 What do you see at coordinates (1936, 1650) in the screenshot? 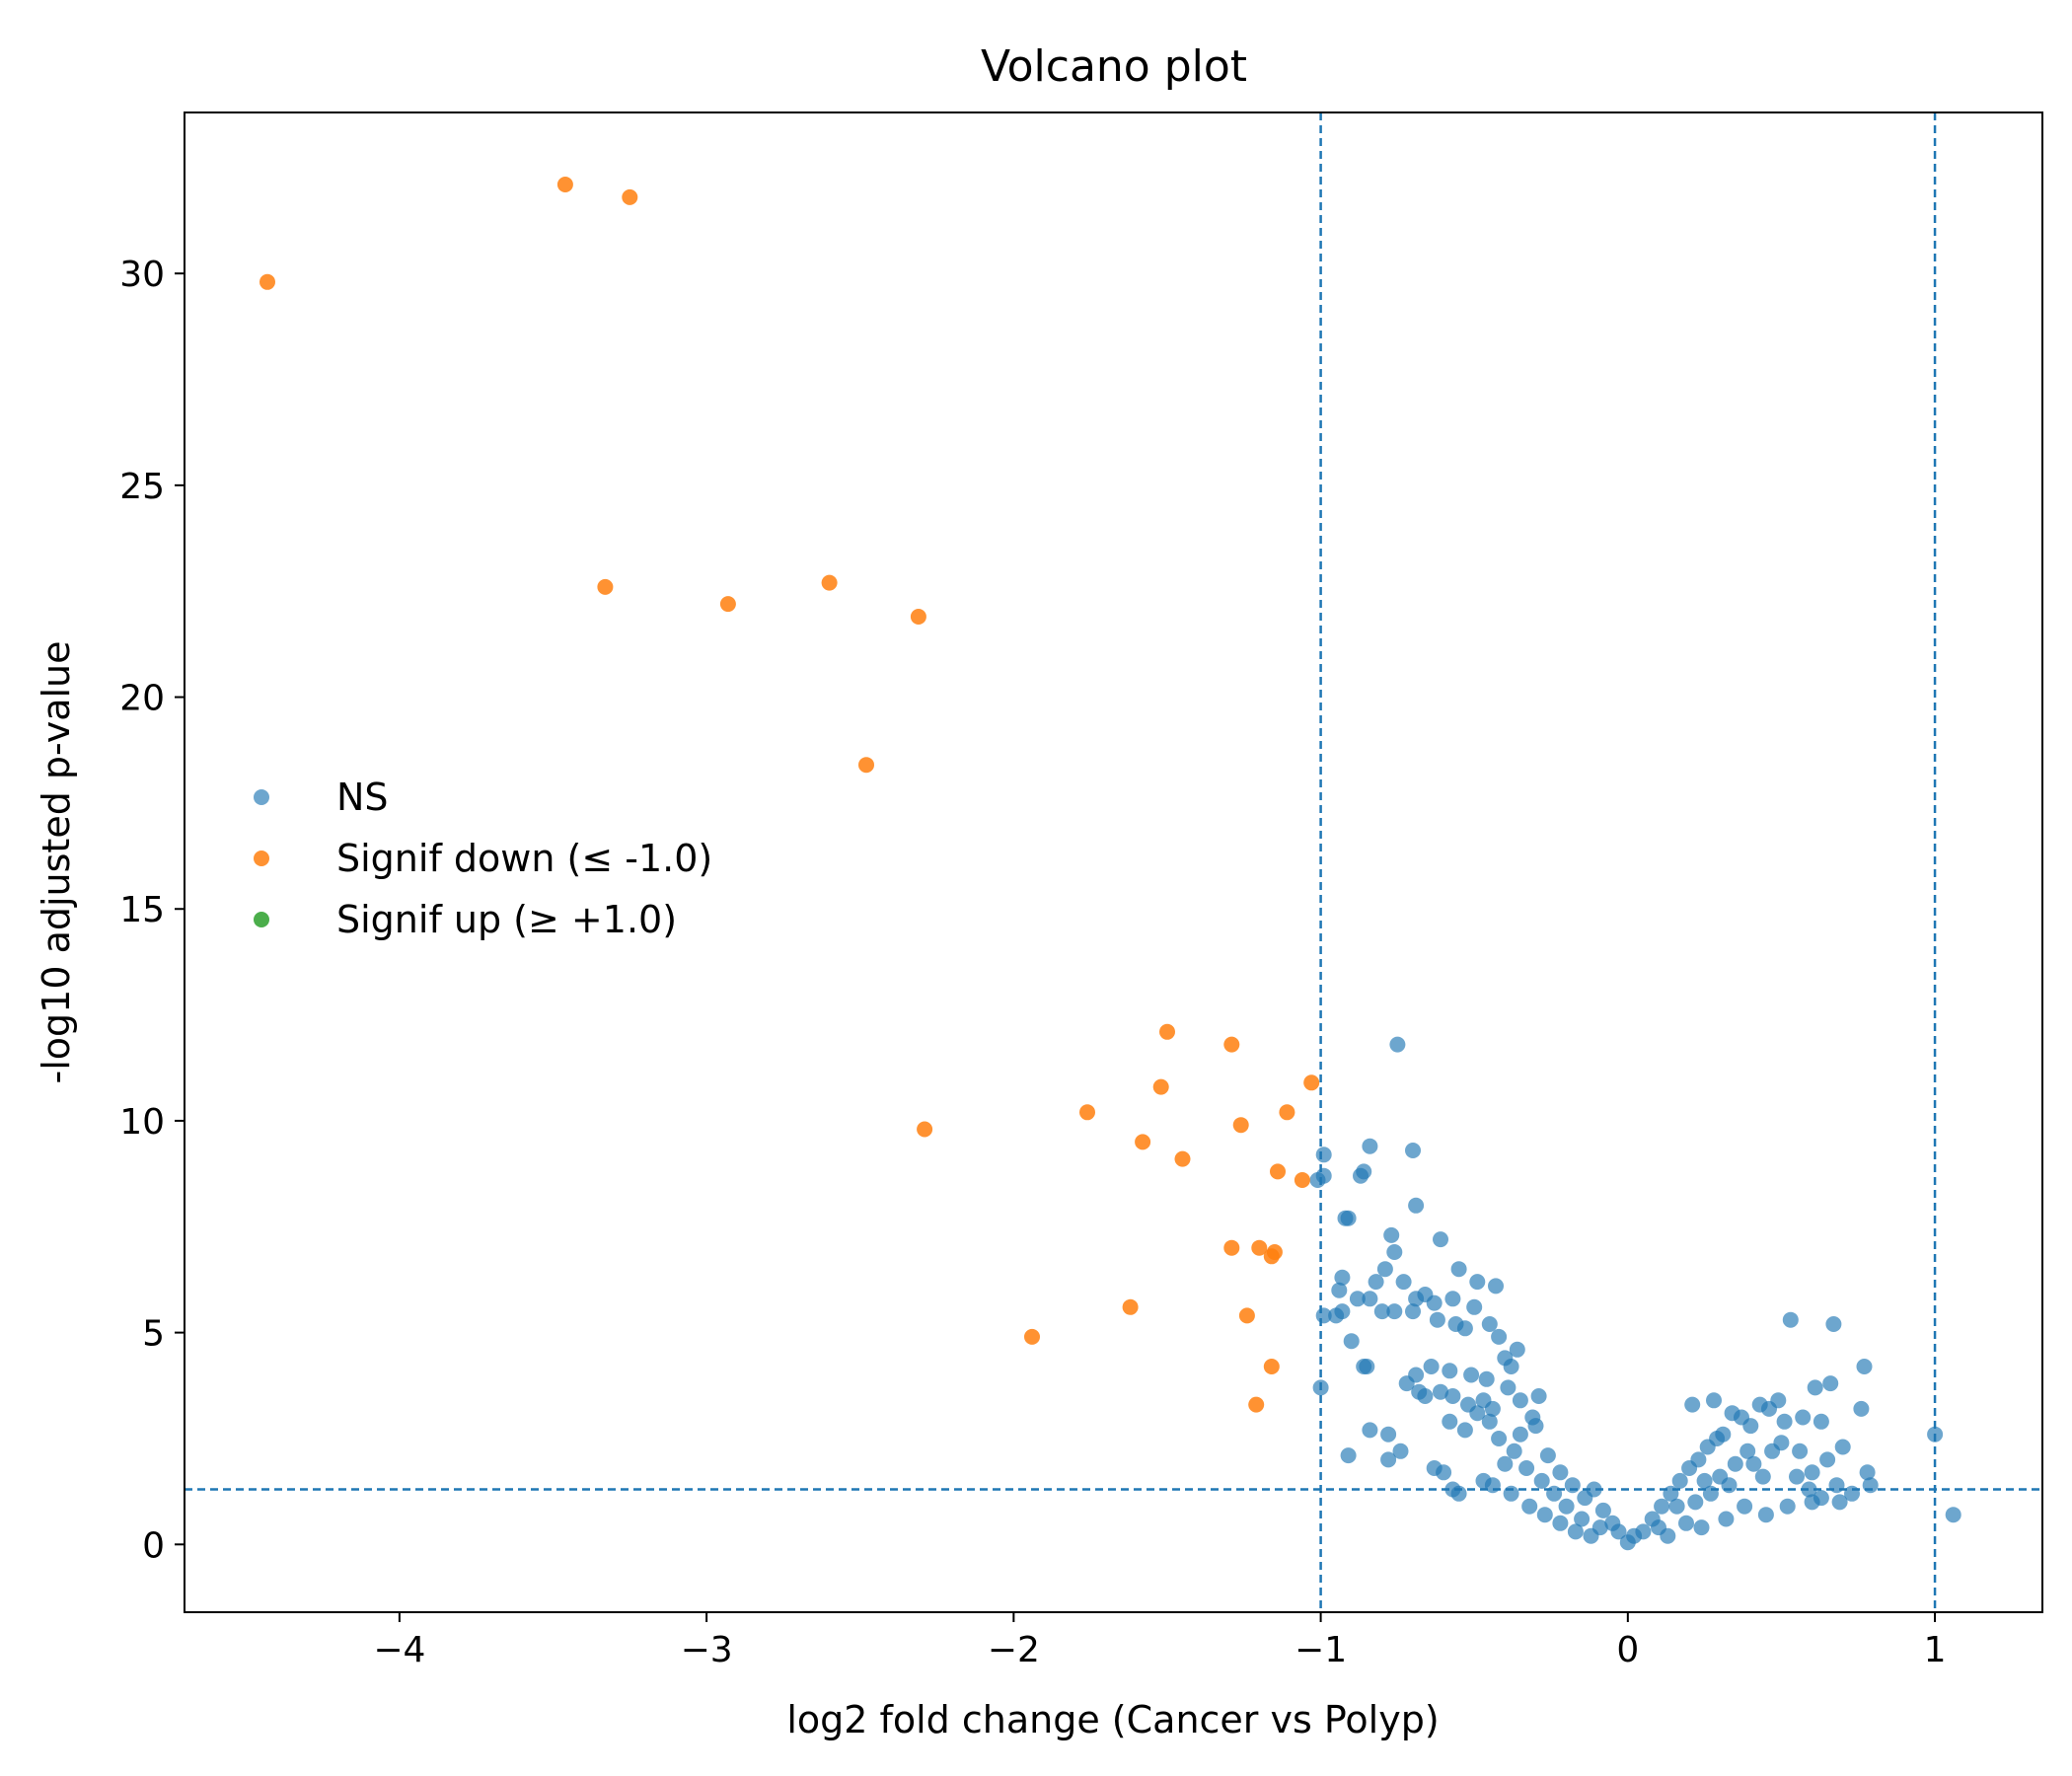
I see `x-tick-label: 1` at bounding box center [1936, 1650].